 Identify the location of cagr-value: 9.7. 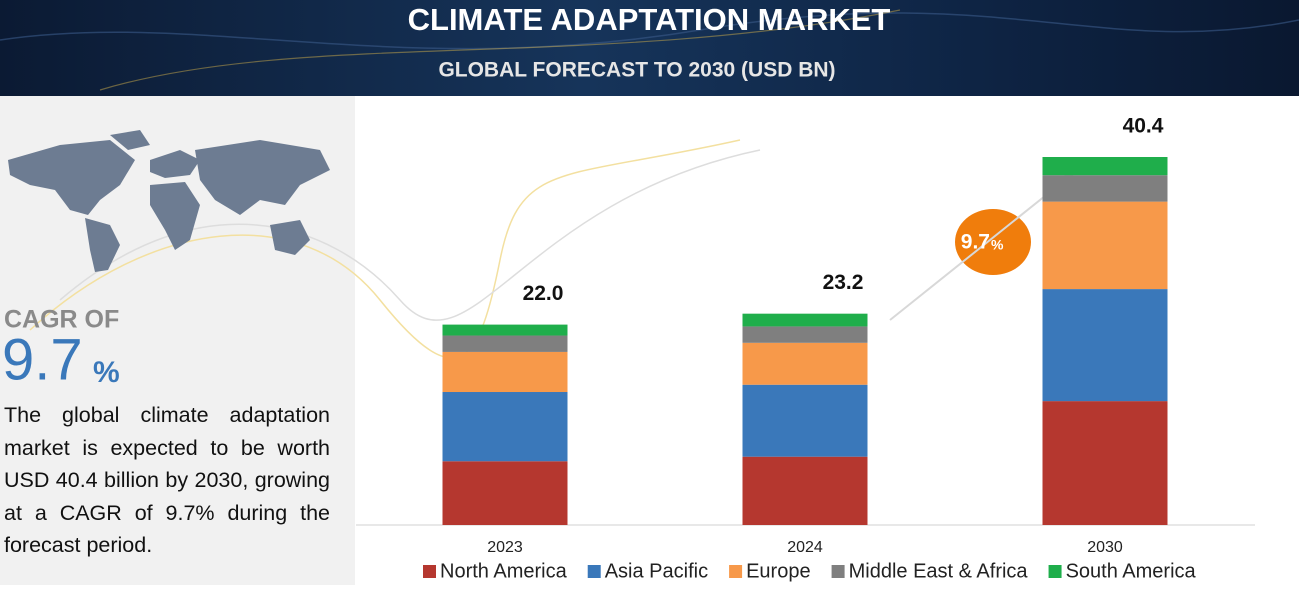
(42, 359).